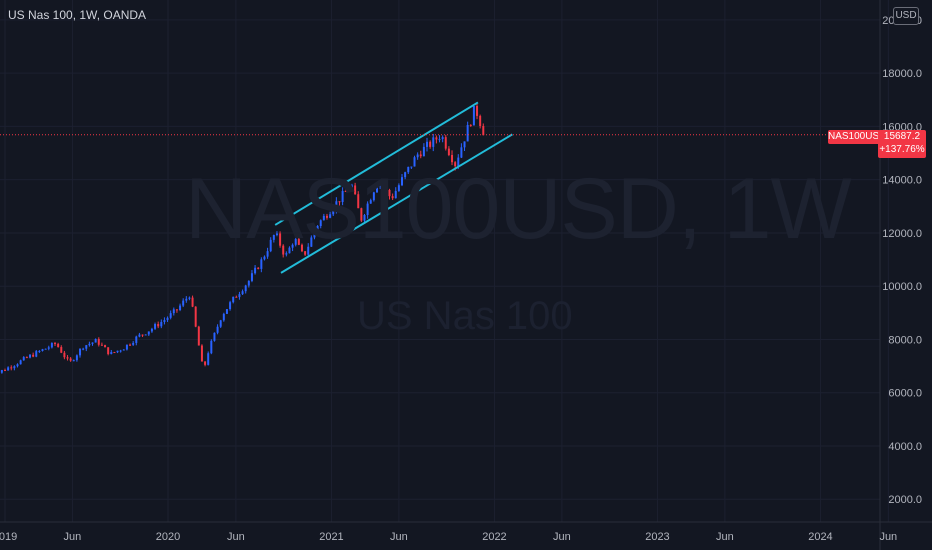  Describe the element at coordinates (657, 537) in the screenshot. I see `time-tick-label: 2023` at that location.